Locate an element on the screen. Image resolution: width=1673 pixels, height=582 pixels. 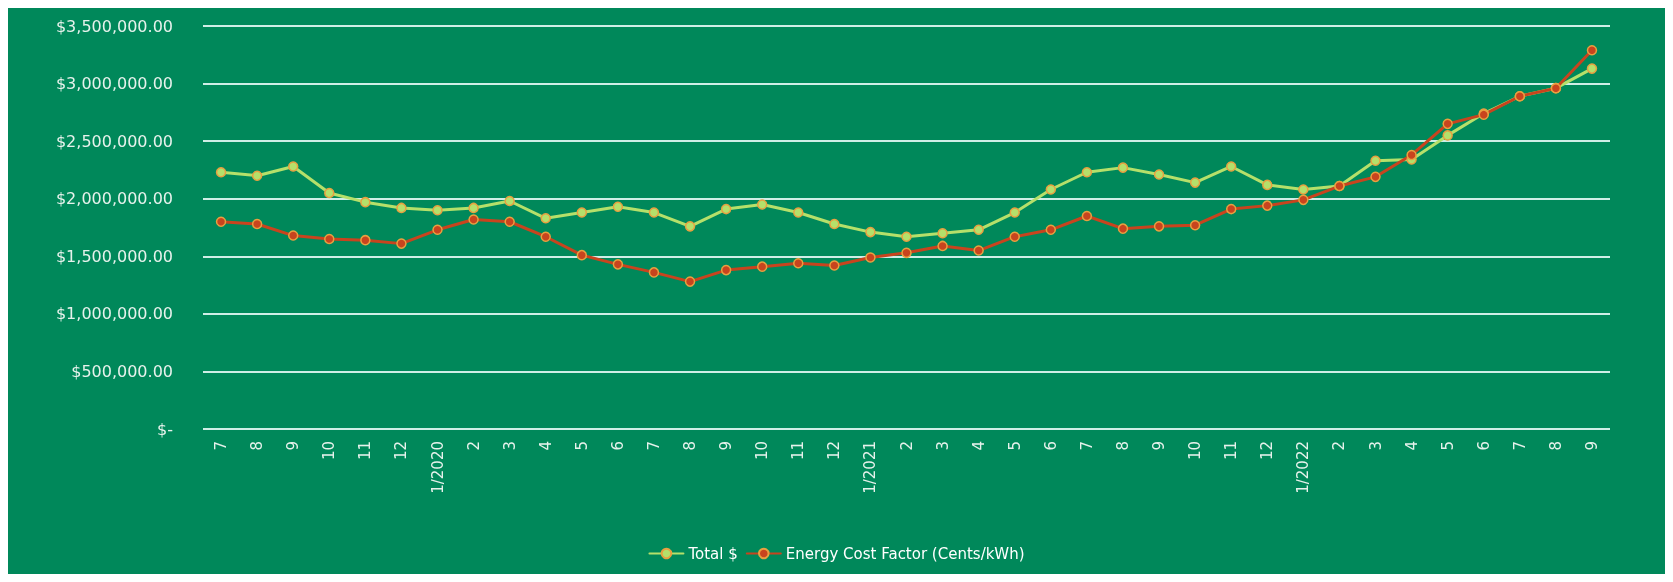
x-tick-label: 1/2022 is located at coordinates (1303, 467).